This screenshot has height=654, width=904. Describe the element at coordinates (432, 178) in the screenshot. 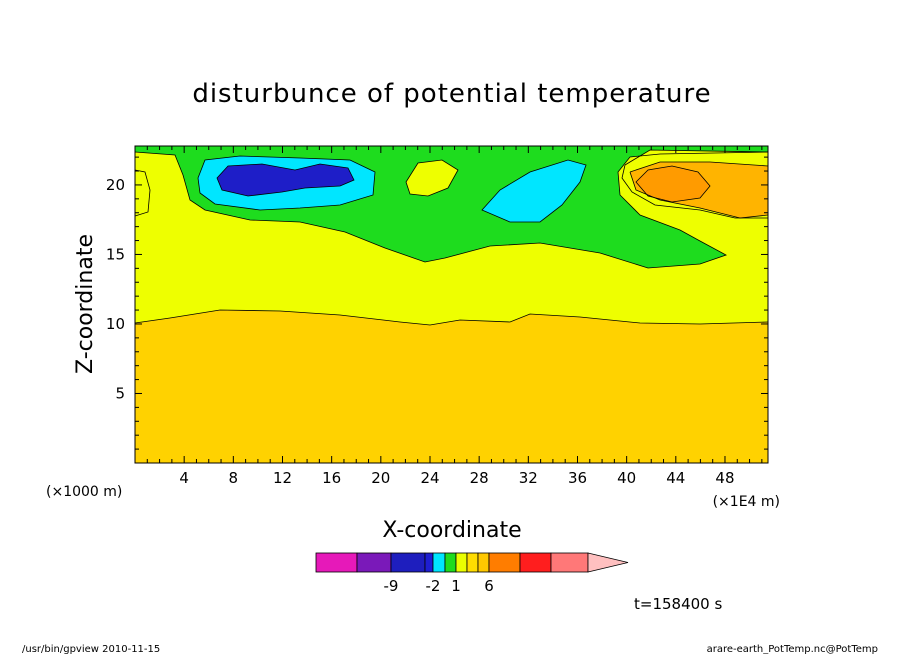

I see `contour-band-1-spot` at that location.